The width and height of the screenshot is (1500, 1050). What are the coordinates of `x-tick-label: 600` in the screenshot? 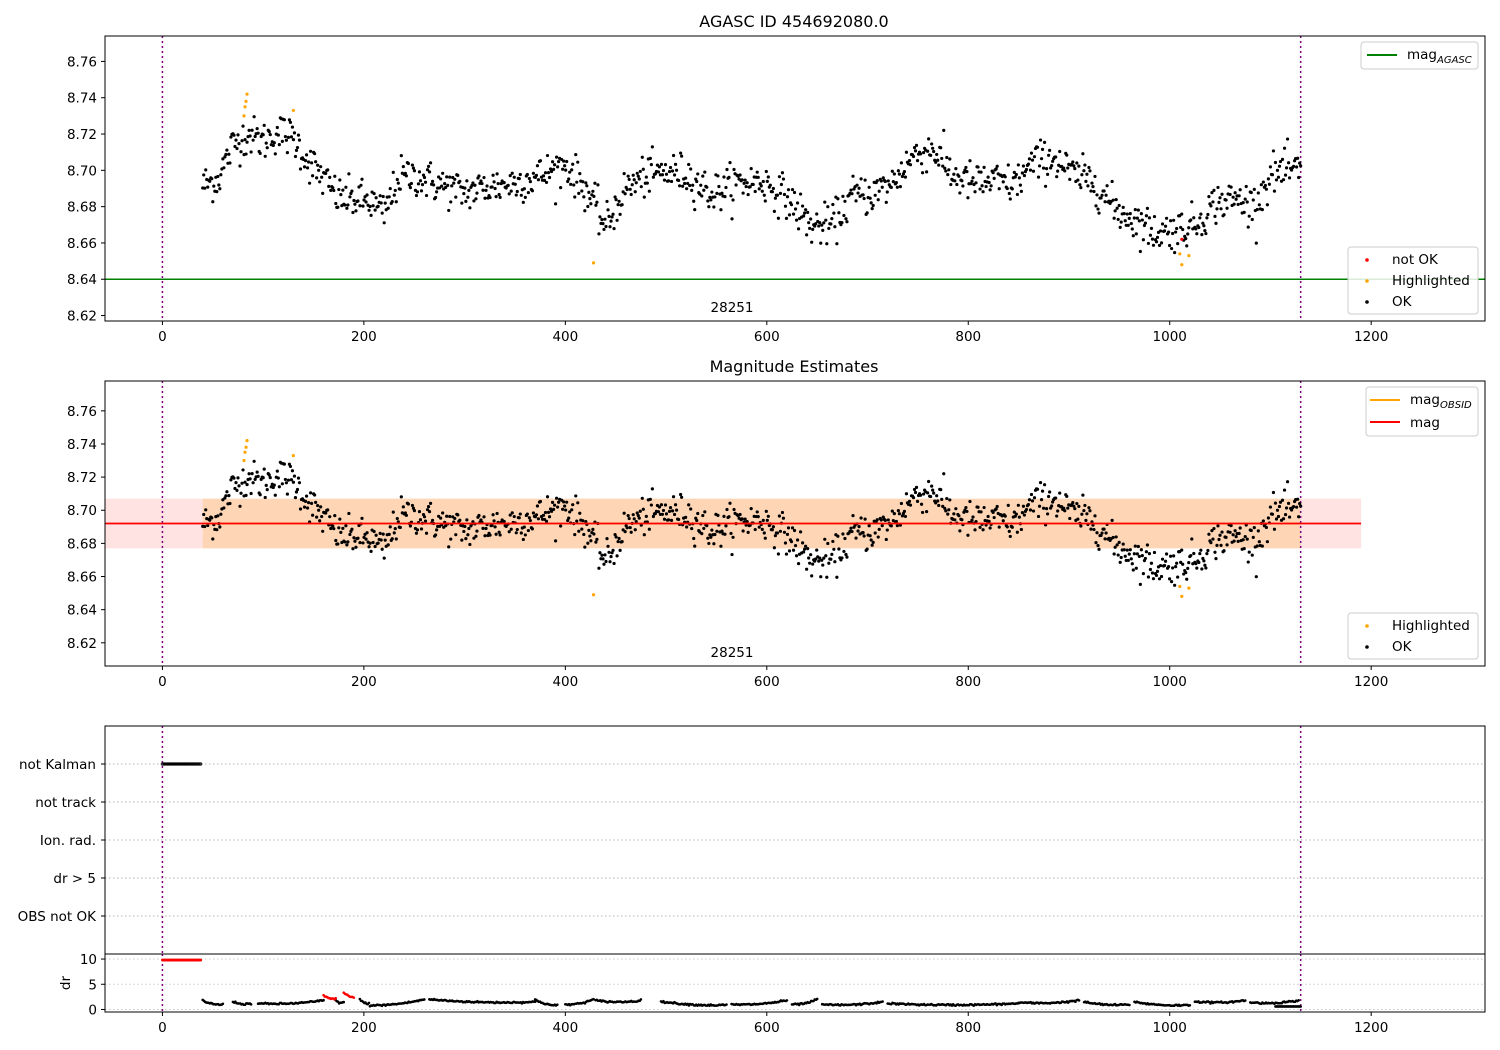 It's located at (767, 1028).